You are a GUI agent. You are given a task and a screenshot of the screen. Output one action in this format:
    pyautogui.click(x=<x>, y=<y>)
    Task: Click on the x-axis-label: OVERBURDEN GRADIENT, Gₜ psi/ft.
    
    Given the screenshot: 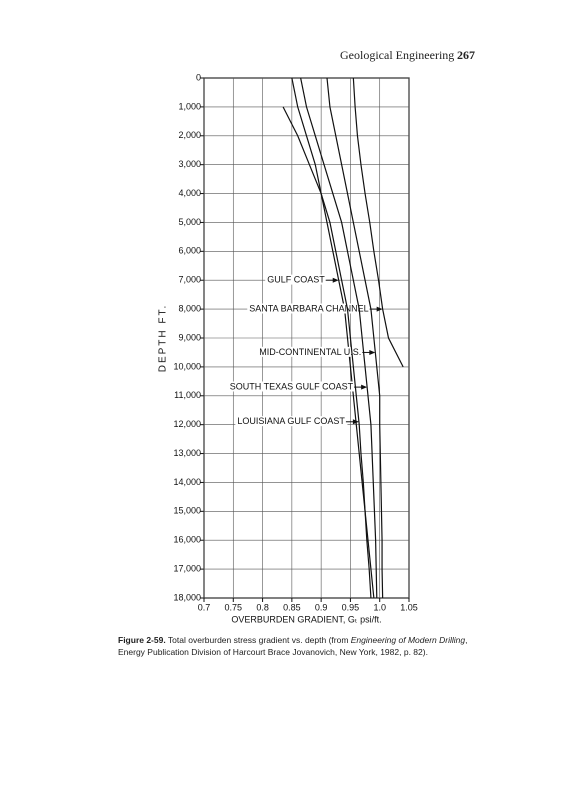 What is the action you would take?
    pyautogui.click(x=306, y=619)
    